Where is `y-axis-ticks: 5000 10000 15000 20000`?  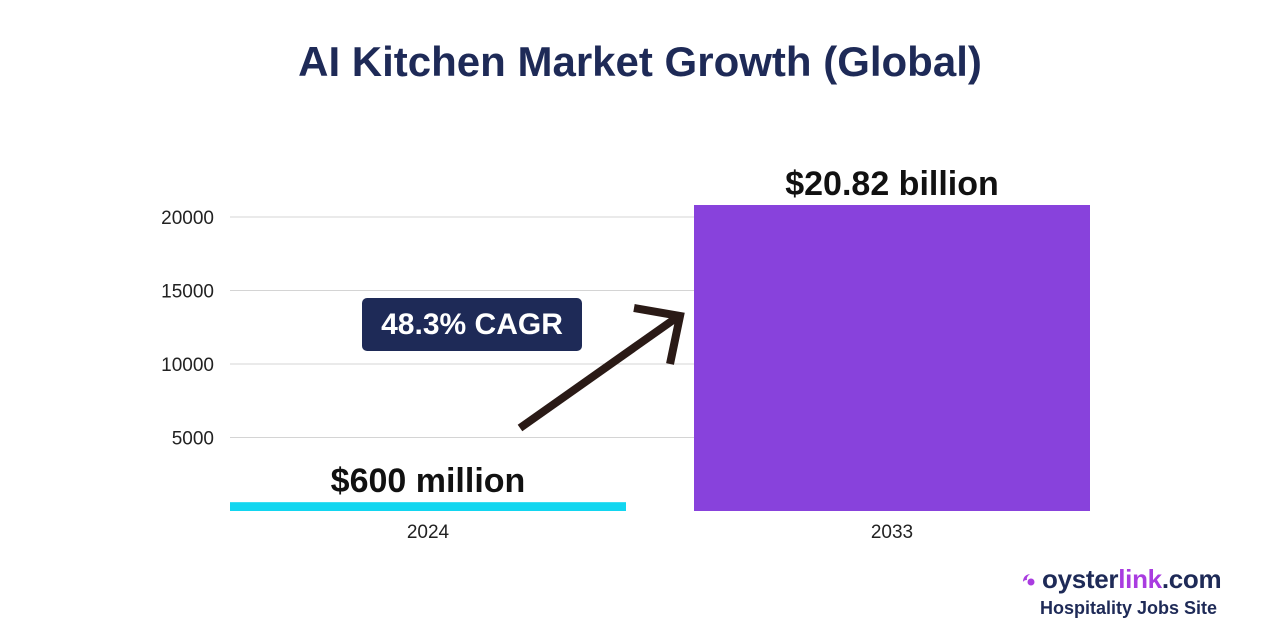
y-axis-ticks: 5000 10000 15000 20000 is located at coordinates (187, 328).